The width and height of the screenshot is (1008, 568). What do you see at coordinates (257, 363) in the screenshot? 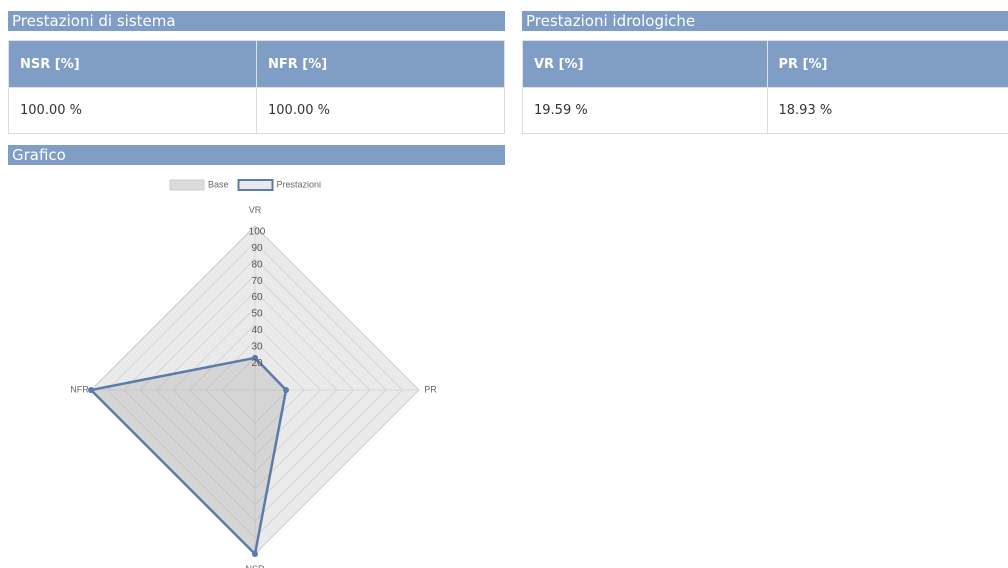
I see `tick-label: 20` at bounding box center [257, 363].